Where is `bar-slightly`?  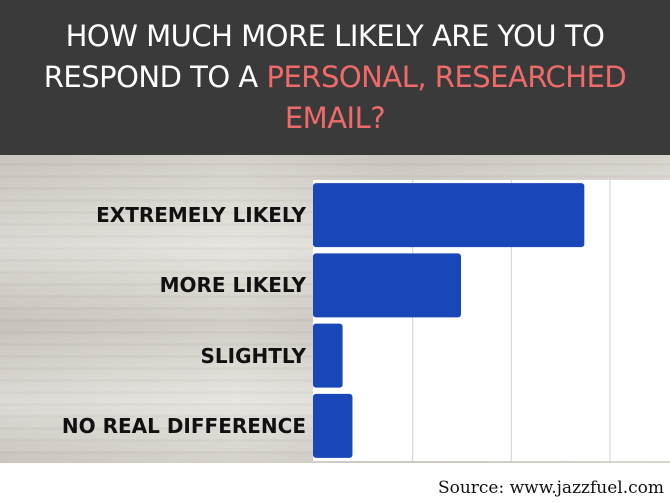 bar-slightly is located at coordinates (328, 355).